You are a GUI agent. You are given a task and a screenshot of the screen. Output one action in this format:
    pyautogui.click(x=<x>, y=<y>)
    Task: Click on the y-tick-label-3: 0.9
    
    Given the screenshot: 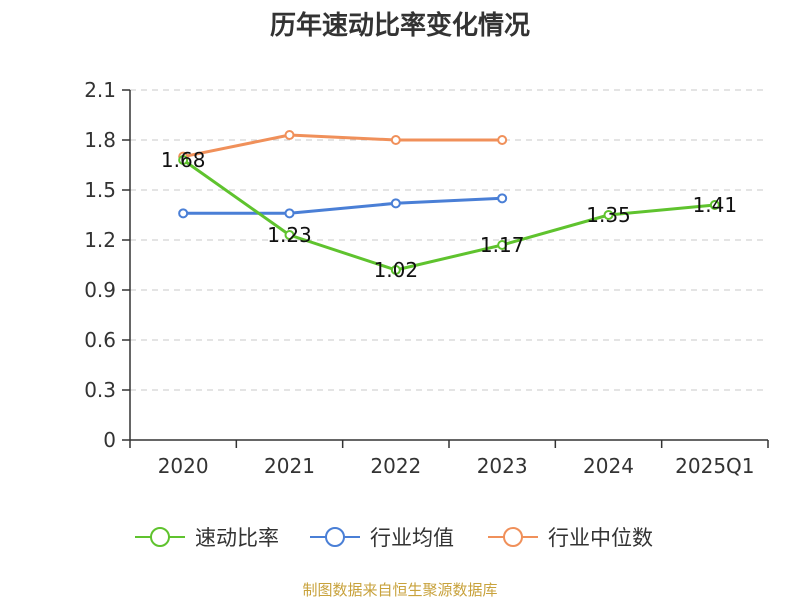 What is the action you would take?
    pyautogui.click(x=100, y=290)
    